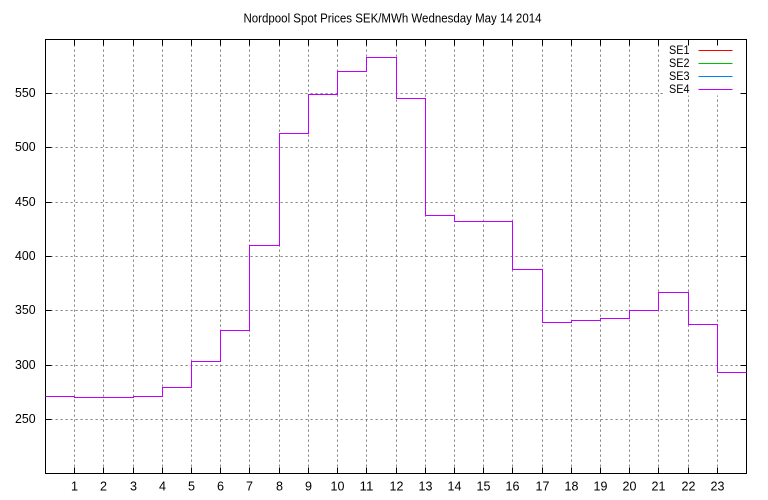 The image size is (768, 500). What do you see at coordinates (718, 487) in the screenshot?
I see `svg-text: 23` at bounding box center [718, 487].